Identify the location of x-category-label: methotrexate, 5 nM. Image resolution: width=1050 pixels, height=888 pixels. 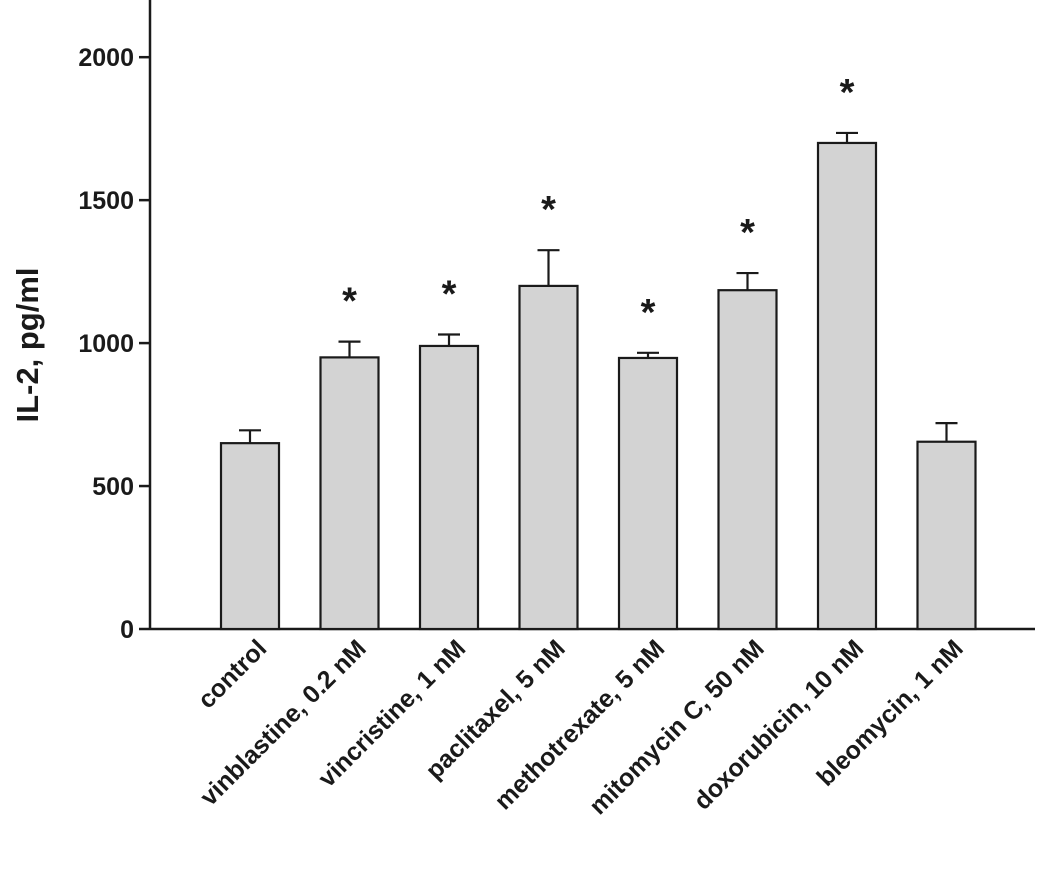
(579, 724).